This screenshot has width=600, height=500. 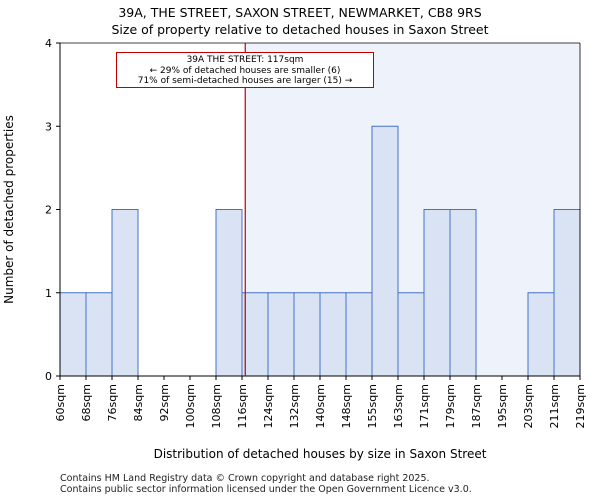 I want to click on x-tick-label: 60sqm, so click(x=60, y=402).